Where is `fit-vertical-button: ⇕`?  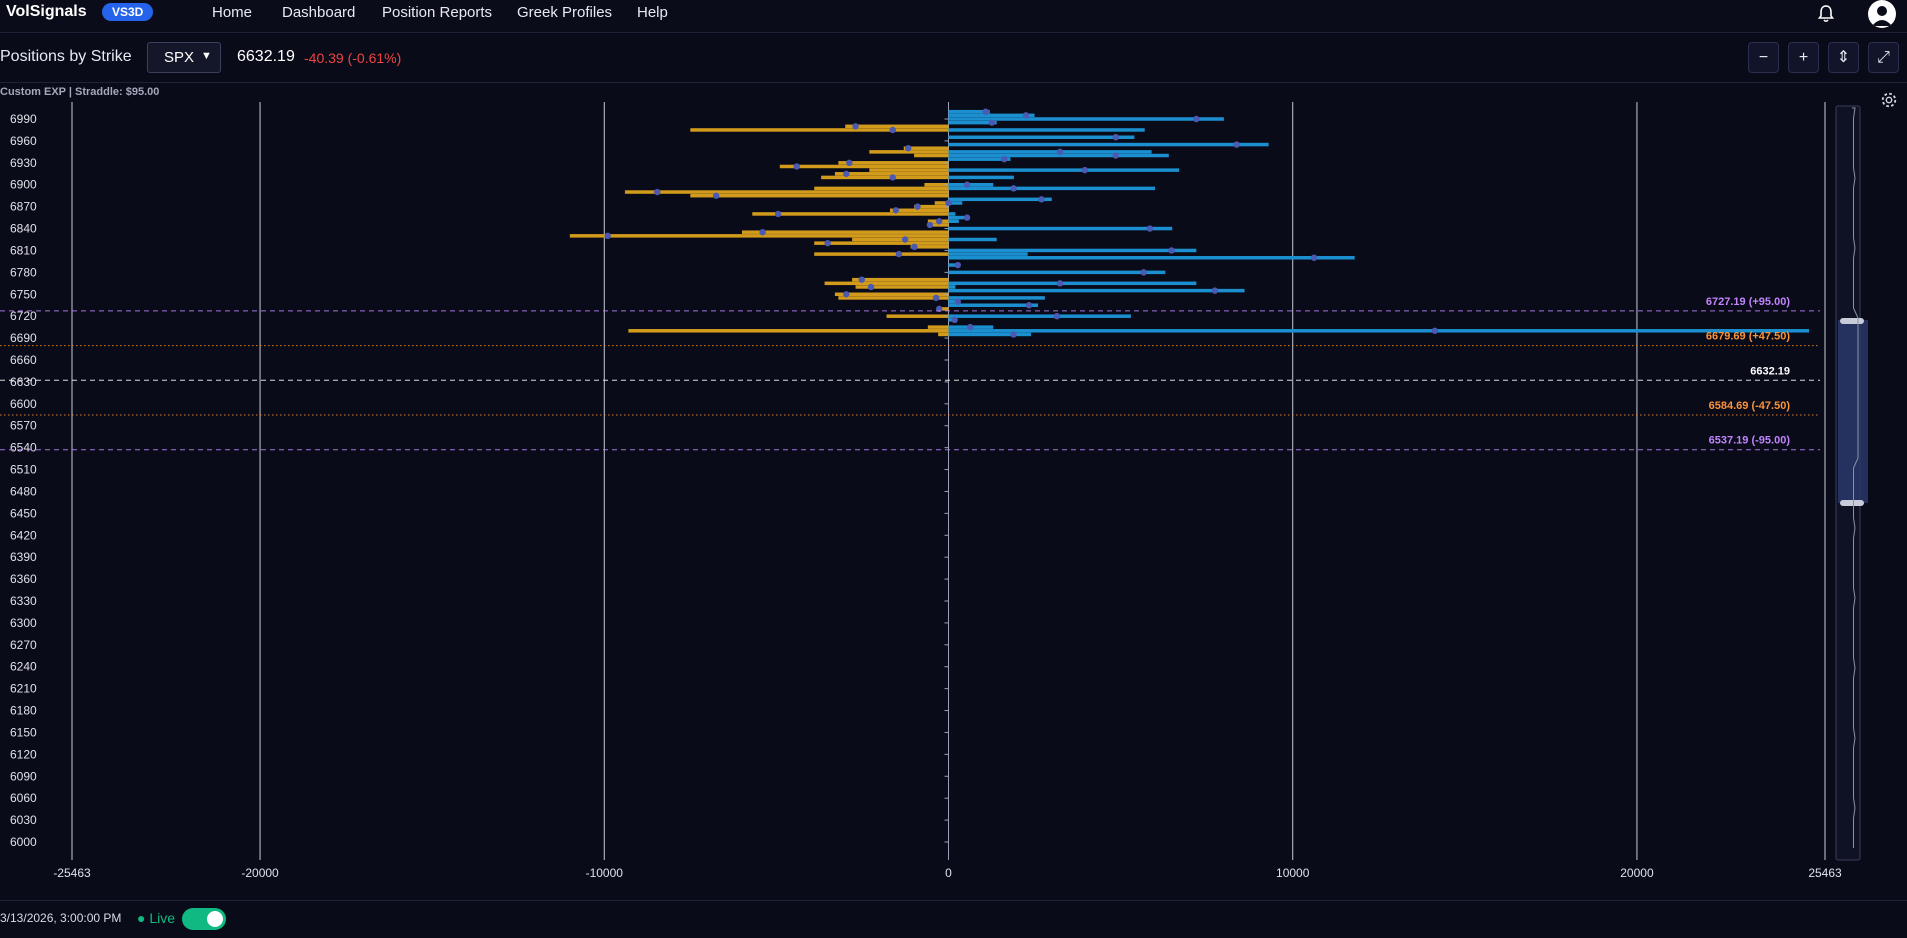
fit-vertical-button: ⇕ is located at coordinates (1843, 57).